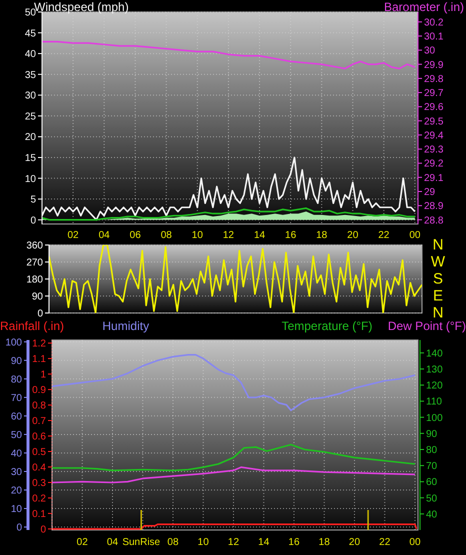 The height and width of the screenshot is (555, 466). Describe the element at coordinates (434, 37) in the screenshot. I see `y2-tick-label: 30.1` at that location.